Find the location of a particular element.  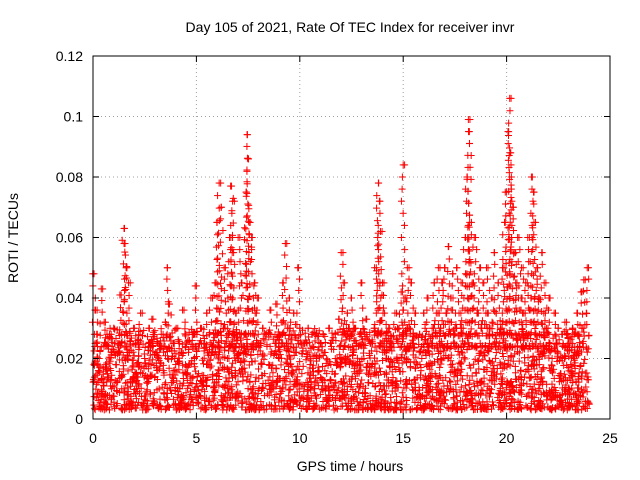

x-tick-label: 5 is located at coordinates (197, 438).